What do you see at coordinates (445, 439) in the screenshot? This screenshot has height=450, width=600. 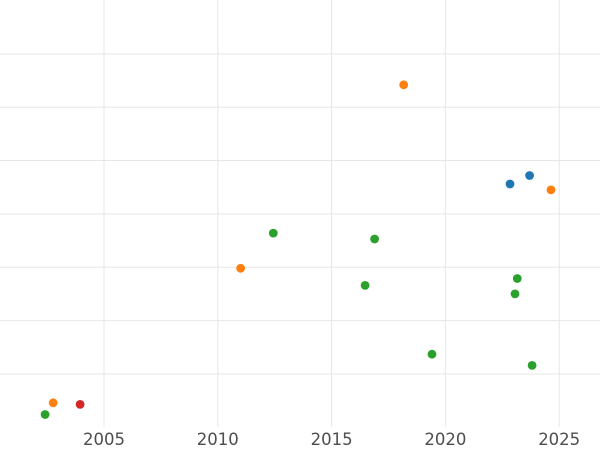 I see `x-tick-label: 2020` at bounding box center [445, 439].